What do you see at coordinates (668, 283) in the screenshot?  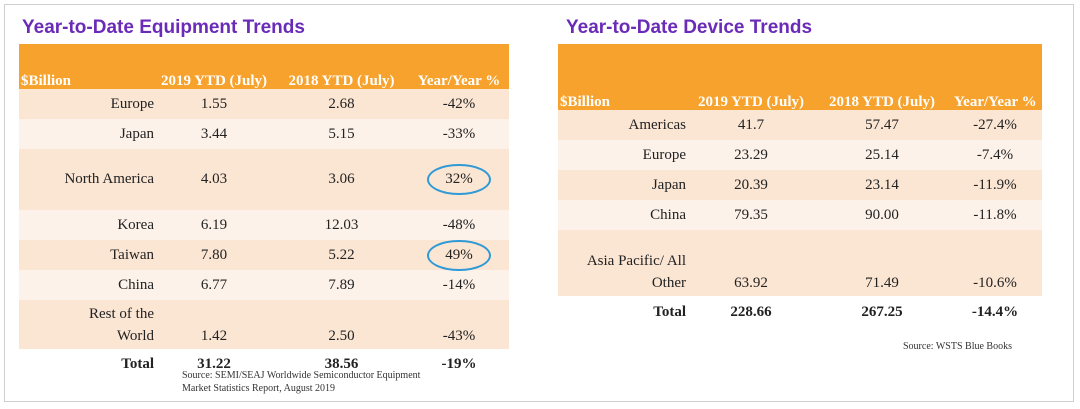 I see `row-label-line2: Other` at bounding box center [668, 283].